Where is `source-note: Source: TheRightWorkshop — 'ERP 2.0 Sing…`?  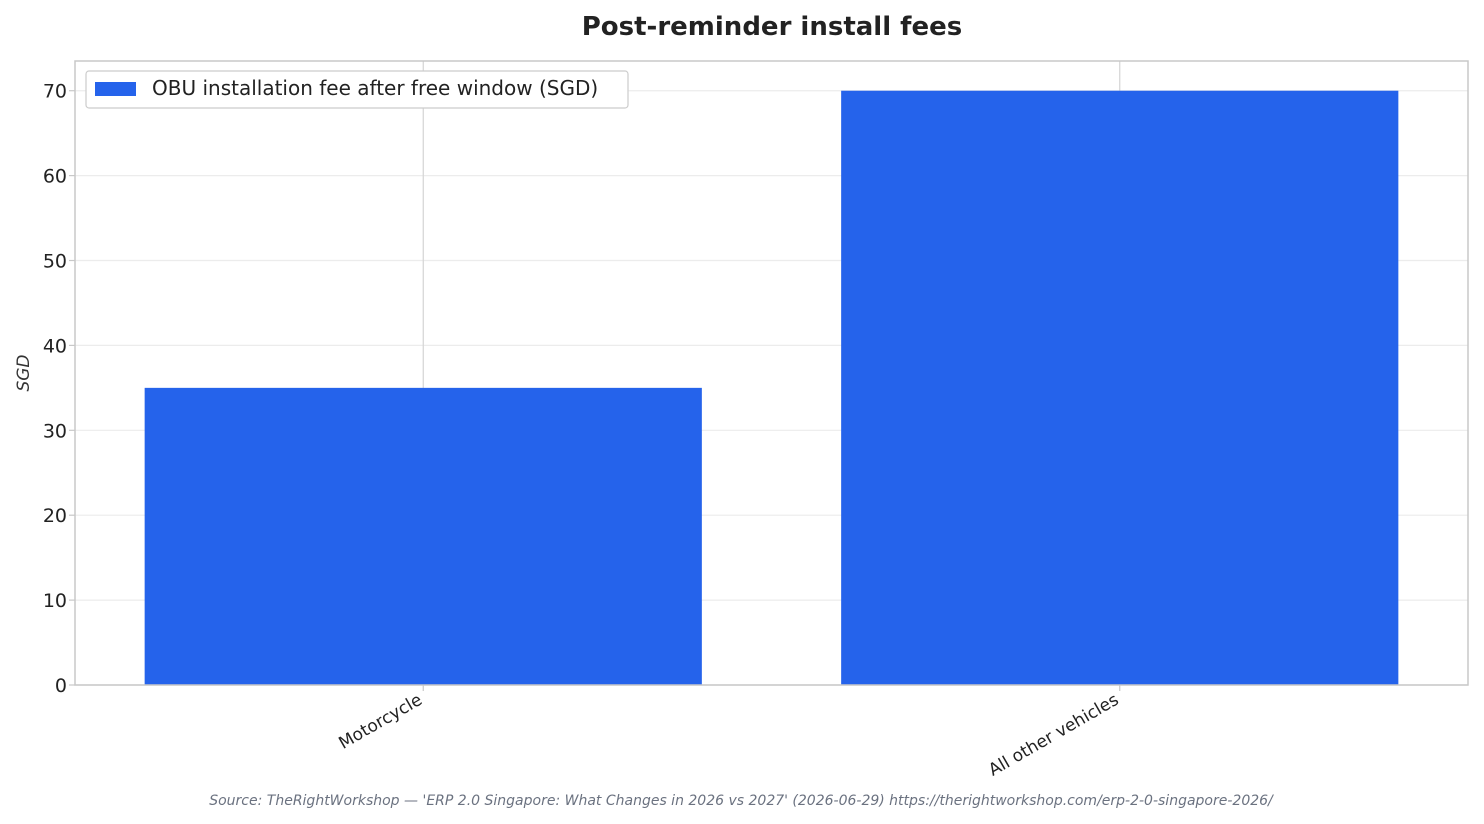 source-note: Source: TheRightWorkshop — 'ERP 2.0 Sing… is located at coordinates (741, 801).